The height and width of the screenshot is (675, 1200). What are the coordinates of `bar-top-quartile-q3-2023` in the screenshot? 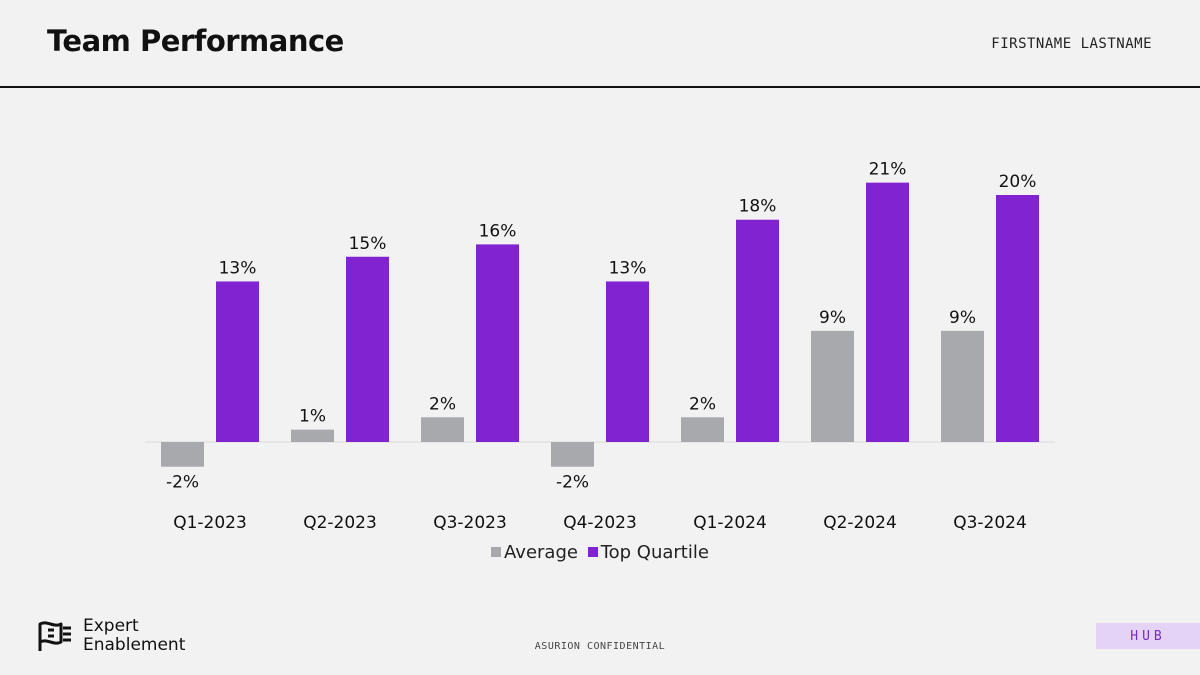 It's located at (497, 343).